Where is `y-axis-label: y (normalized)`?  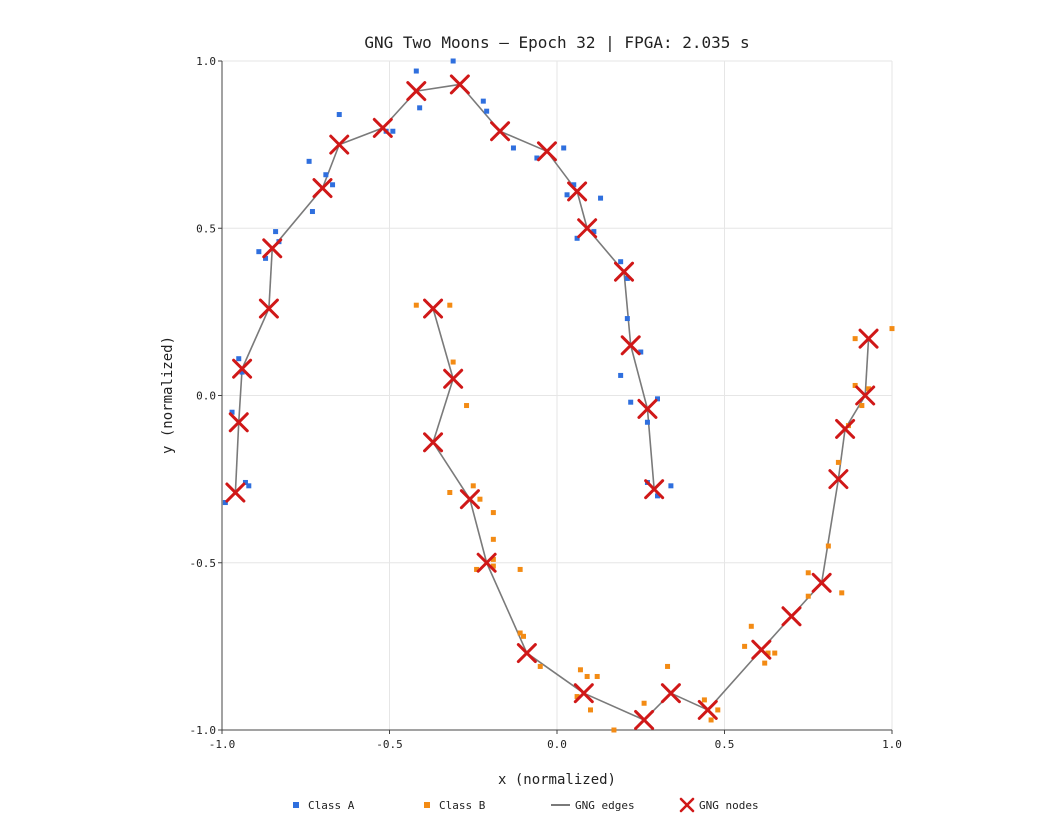 y-axis-label: y (normalized) is located at coordinates (168, 395).